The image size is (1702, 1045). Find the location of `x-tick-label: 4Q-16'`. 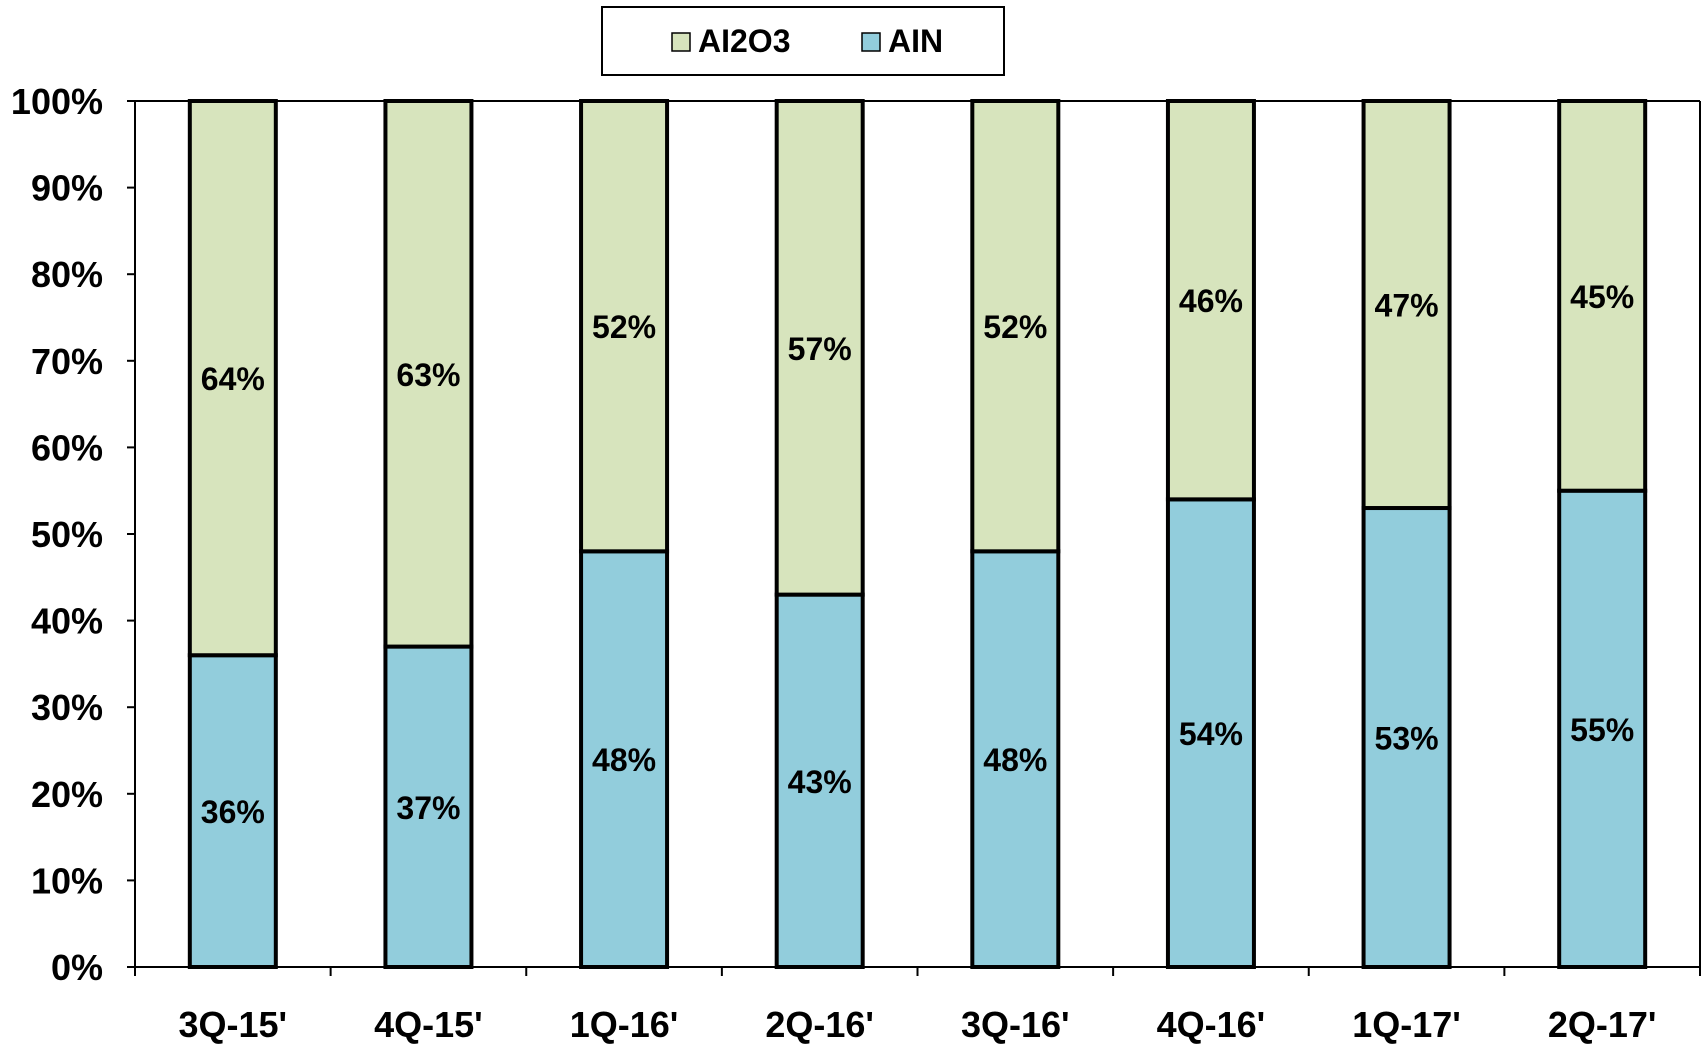

x-tick-label: 4Q-16' is located at coordinates (1211, 1024).